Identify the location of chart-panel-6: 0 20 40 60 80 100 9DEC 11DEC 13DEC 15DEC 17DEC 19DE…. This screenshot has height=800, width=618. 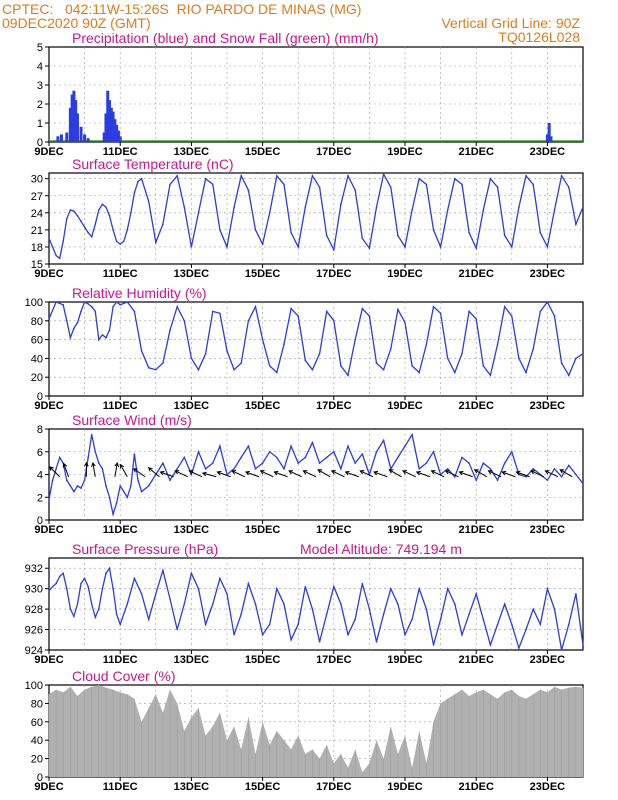
(304, 730).